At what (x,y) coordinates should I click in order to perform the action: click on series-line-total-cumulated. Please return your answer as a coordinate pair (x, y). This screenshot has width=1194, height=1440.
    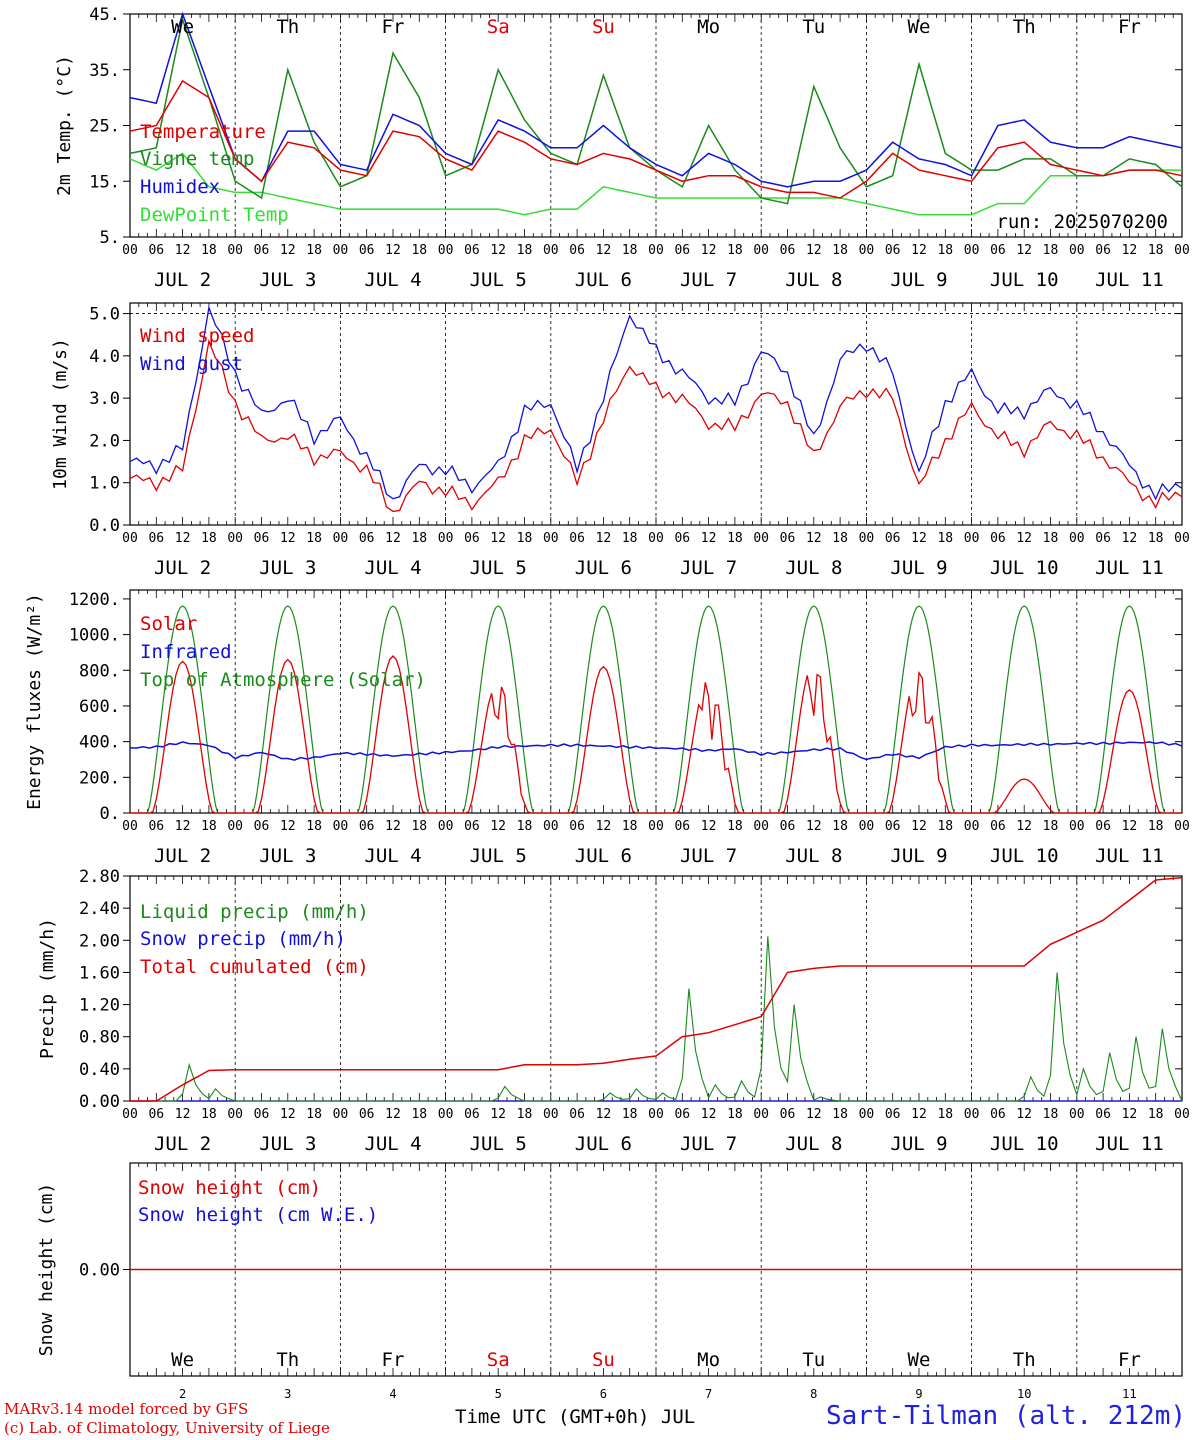
    Looking at the image, I should click on (656, 989).